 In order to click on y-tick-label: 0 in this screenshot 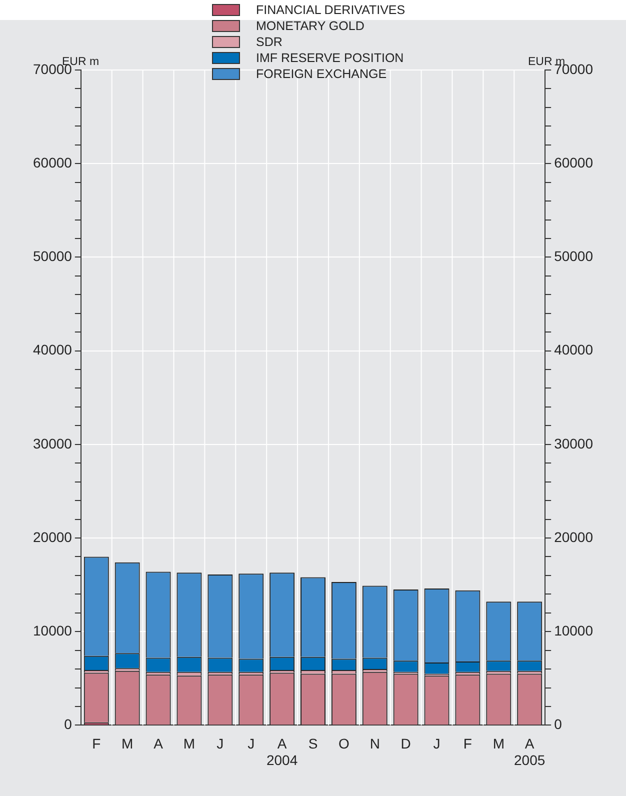, I will do `click(68, 724)`.